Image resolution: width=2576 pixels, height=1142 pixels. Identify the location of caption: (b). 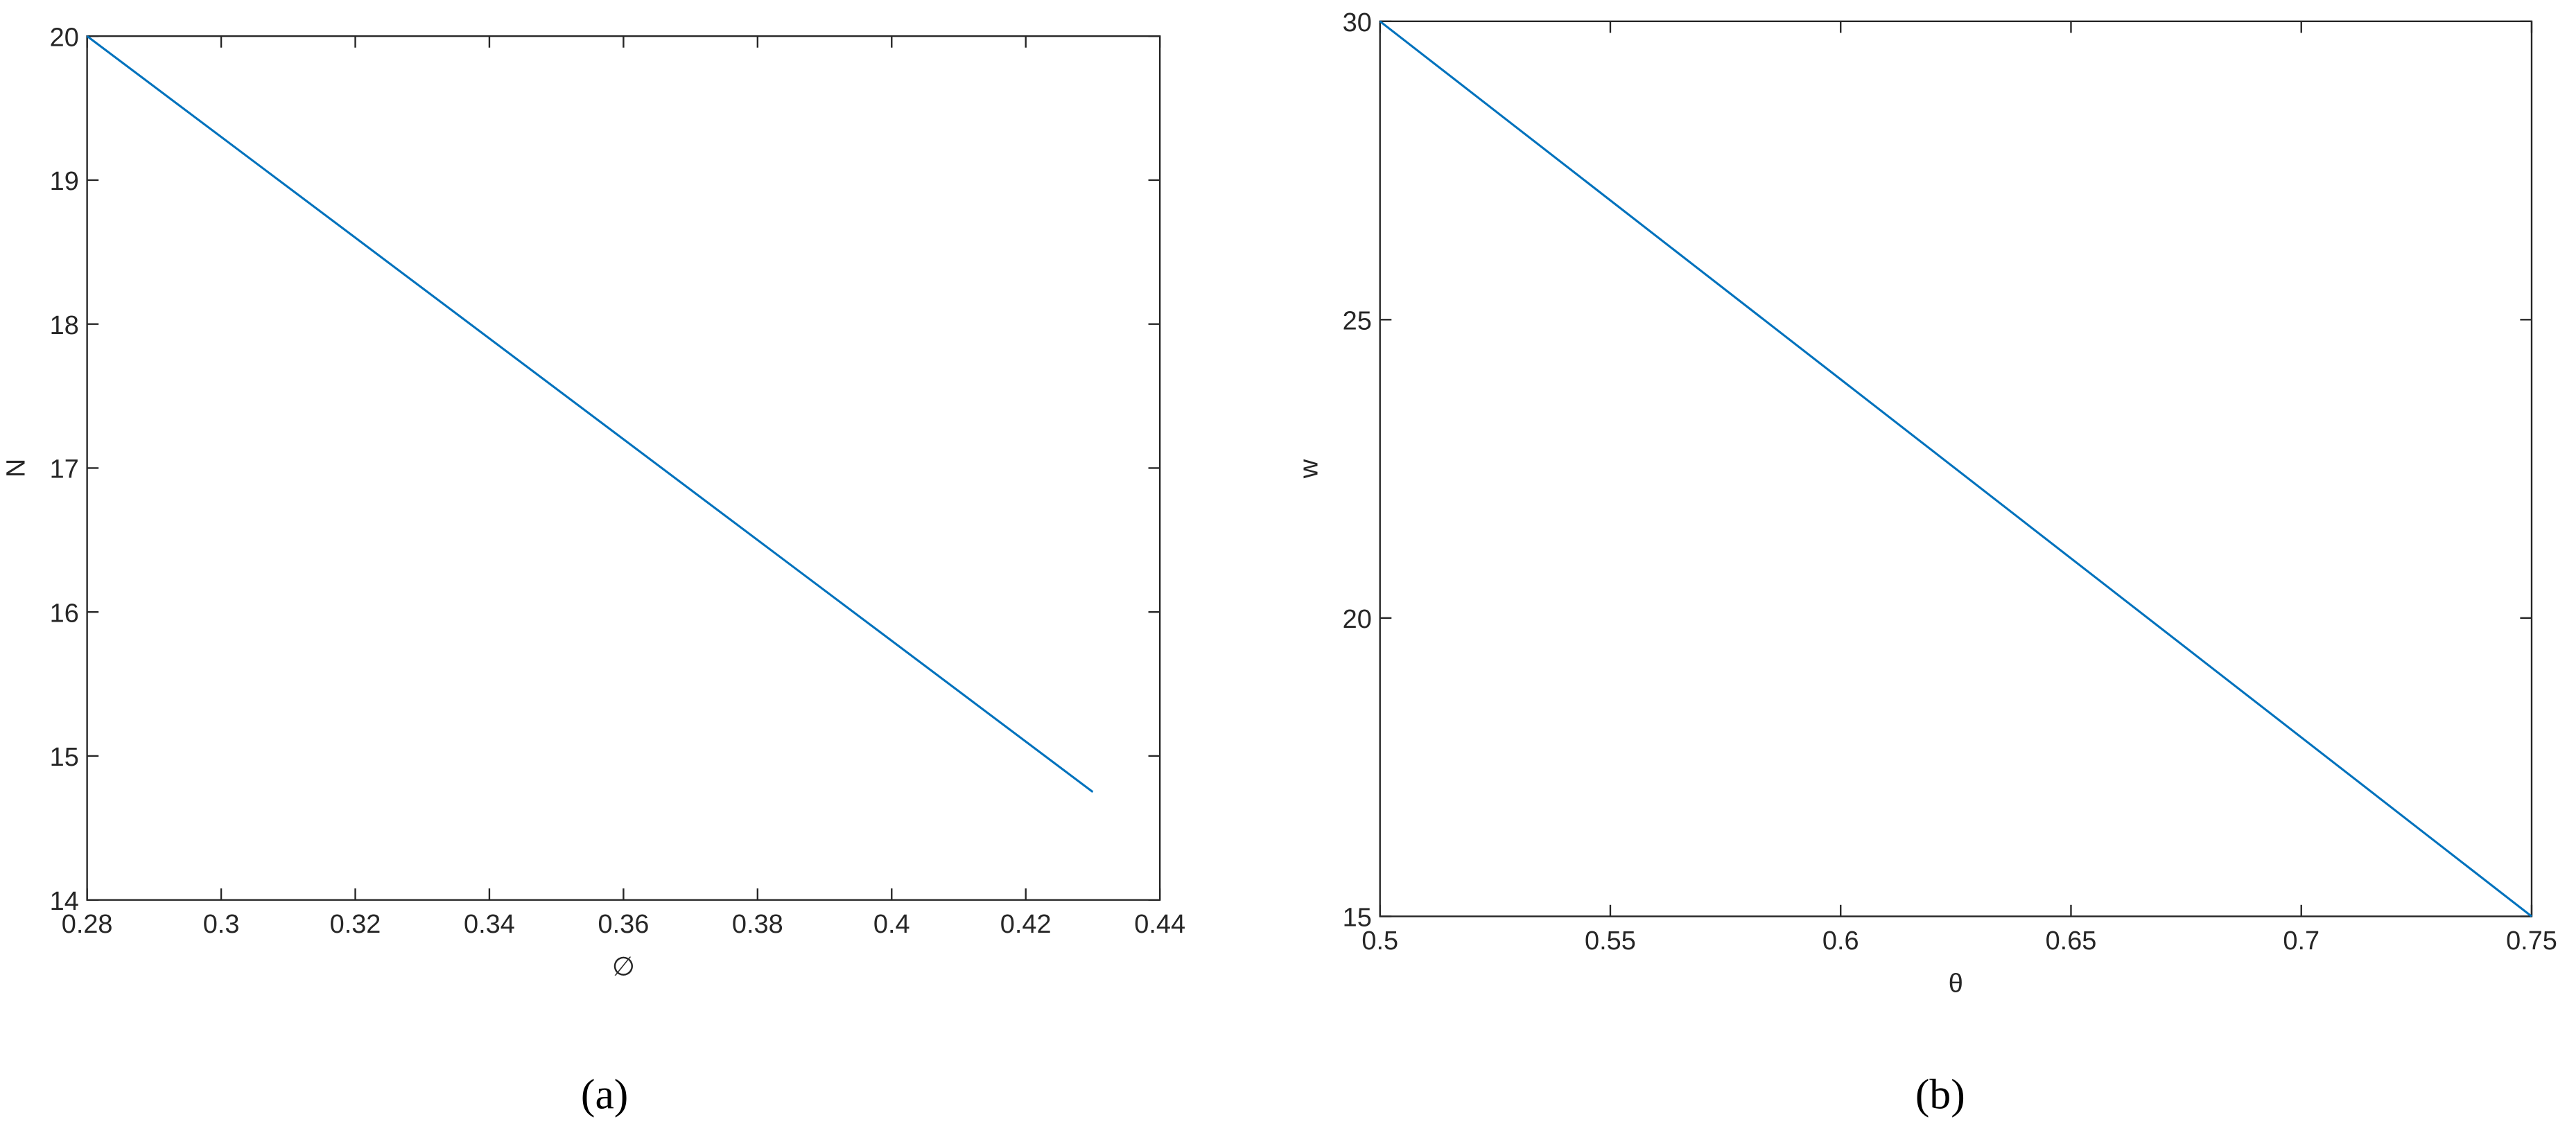
(1940, 1094).